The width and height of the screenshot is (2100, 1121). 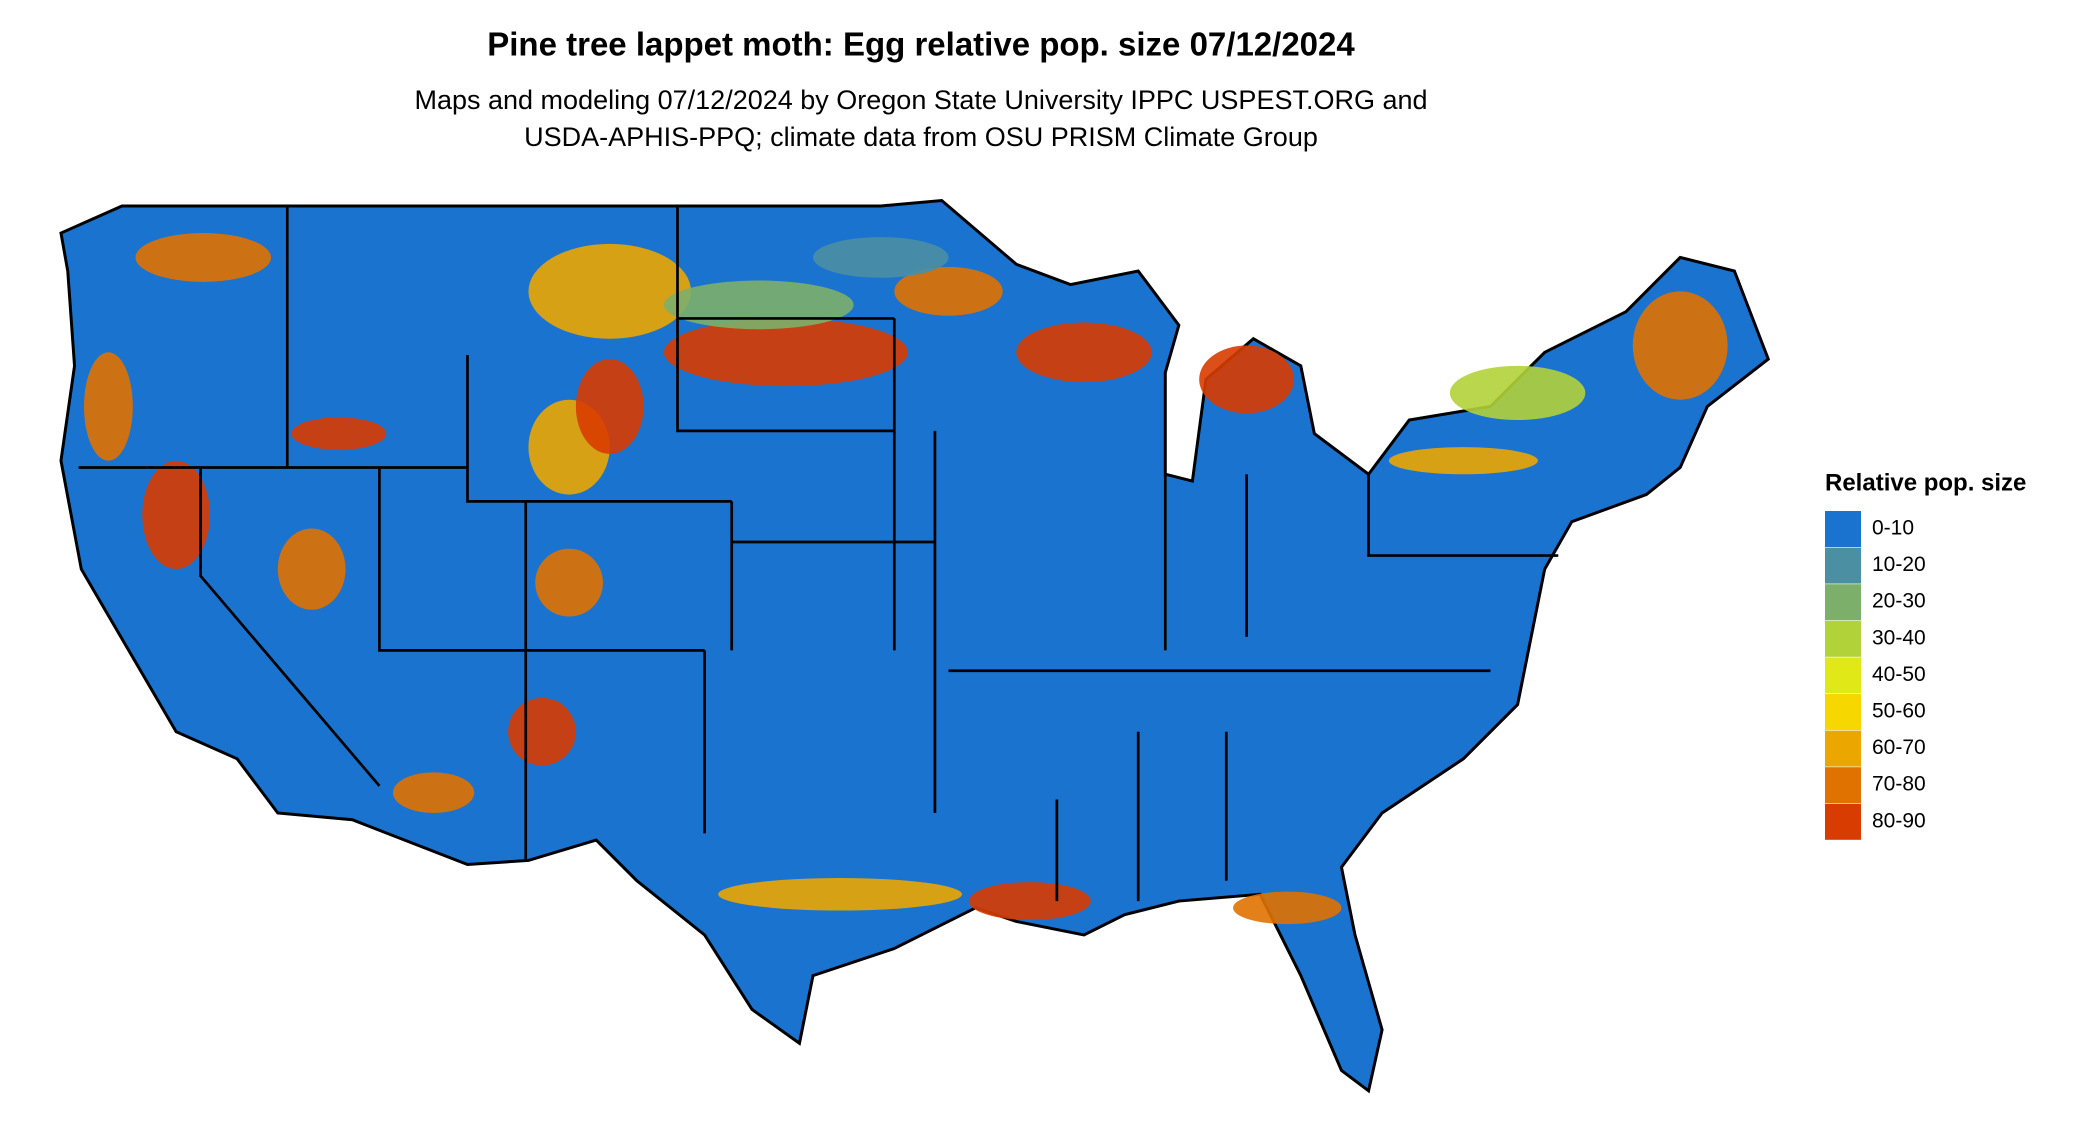 I want to click on legend-label: 70-80, so click(x=1899, y=784).